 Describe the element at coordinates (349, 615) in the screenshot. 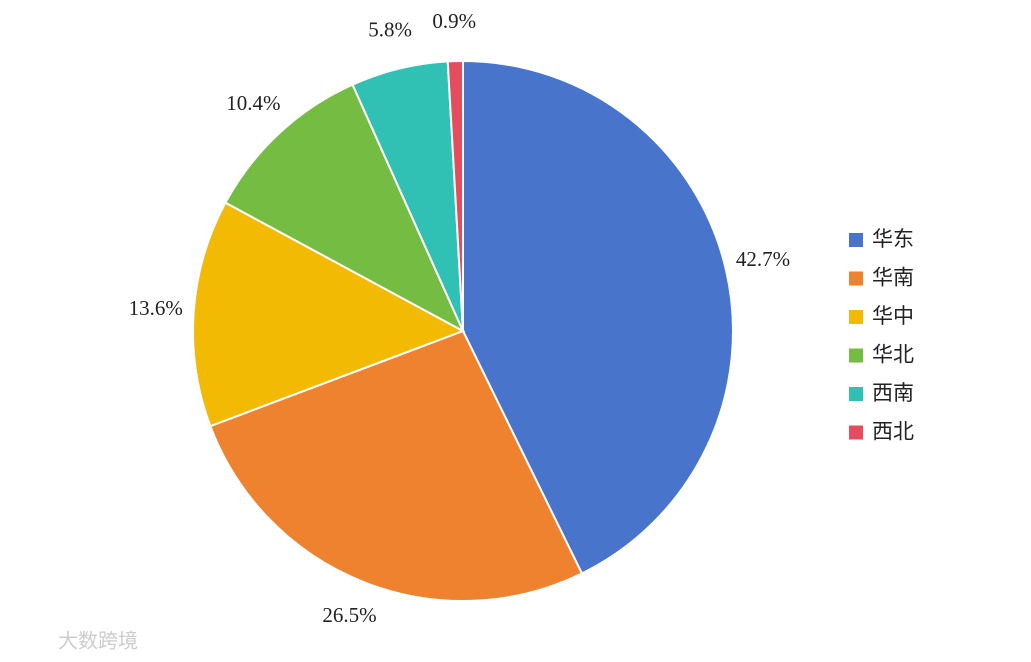

I see `data-label: 26.5%` at that location.